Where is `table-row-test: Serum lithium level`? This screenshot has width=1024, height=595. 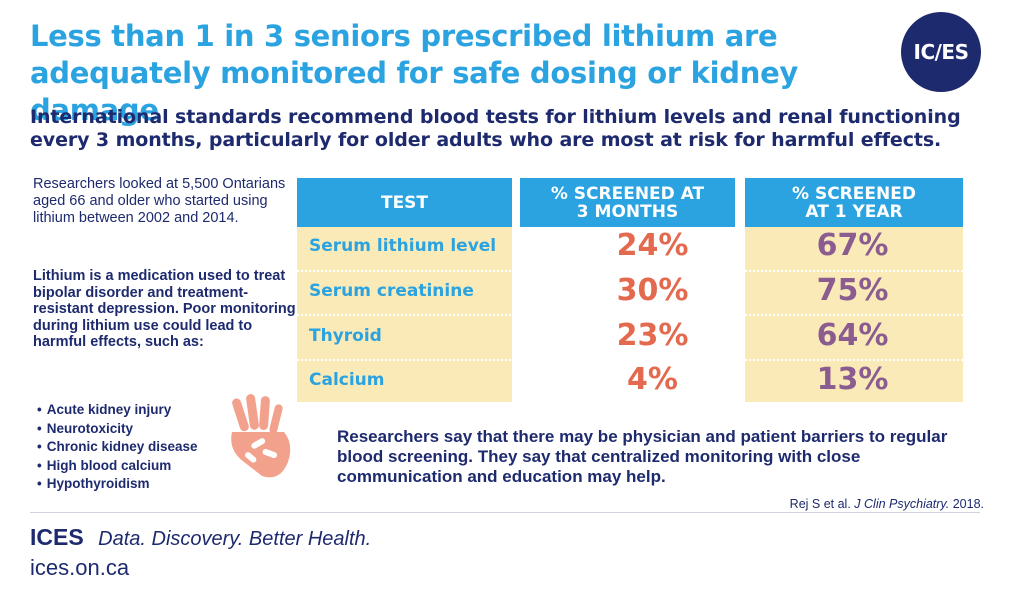 table-row-test: Serum lithium level is located at coordinates (403, 246).